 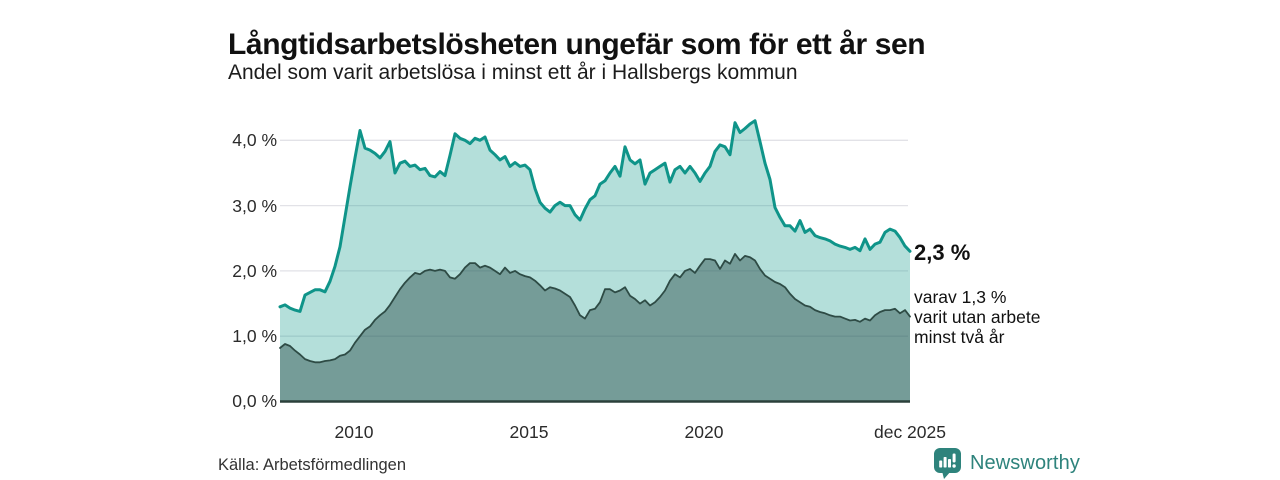 I want to click on x-axis-label: 2010, so click(x=354, y=432).